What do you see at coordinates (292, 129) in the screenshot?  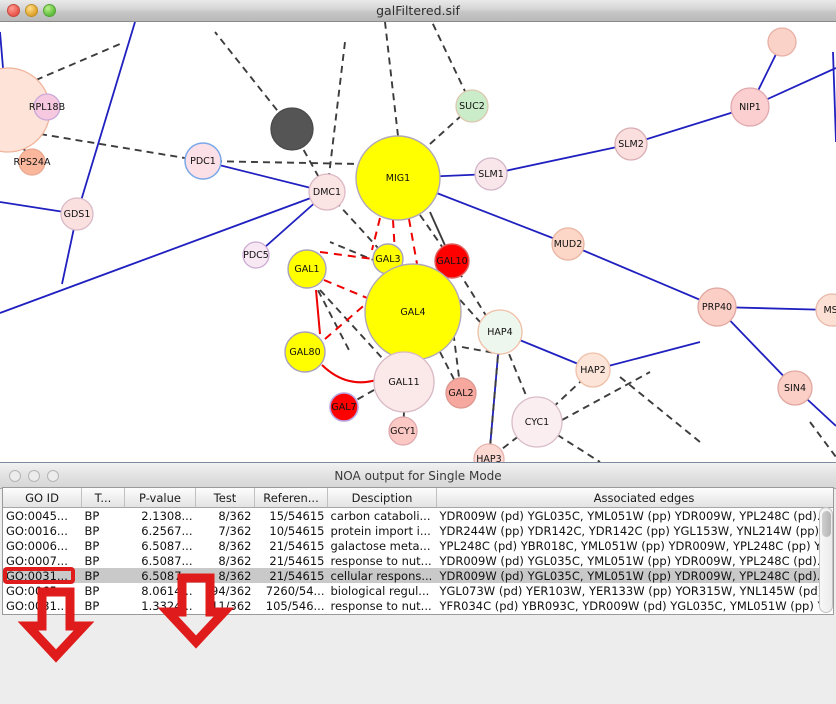 I see `graph-node-gray` at bounding box center [292, 129].